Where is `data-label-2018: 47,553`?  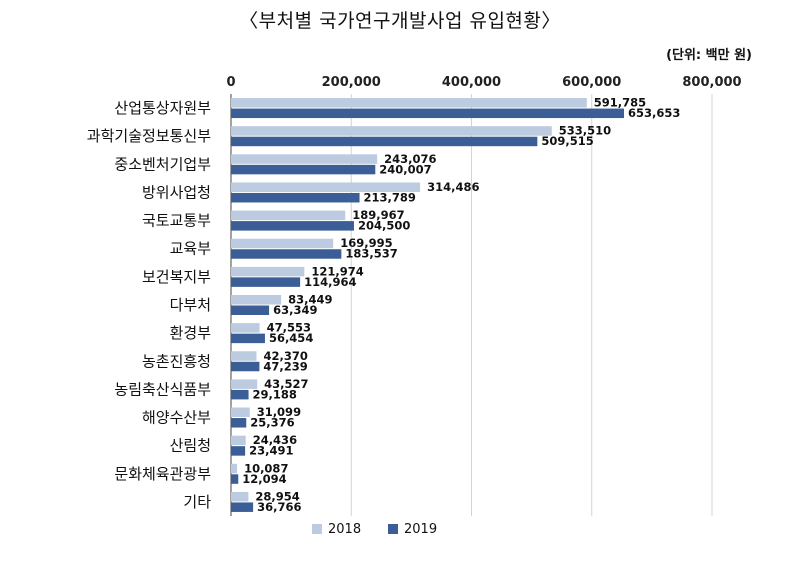 data-label-2018: 47,553 is located at coordinates (289, 328).